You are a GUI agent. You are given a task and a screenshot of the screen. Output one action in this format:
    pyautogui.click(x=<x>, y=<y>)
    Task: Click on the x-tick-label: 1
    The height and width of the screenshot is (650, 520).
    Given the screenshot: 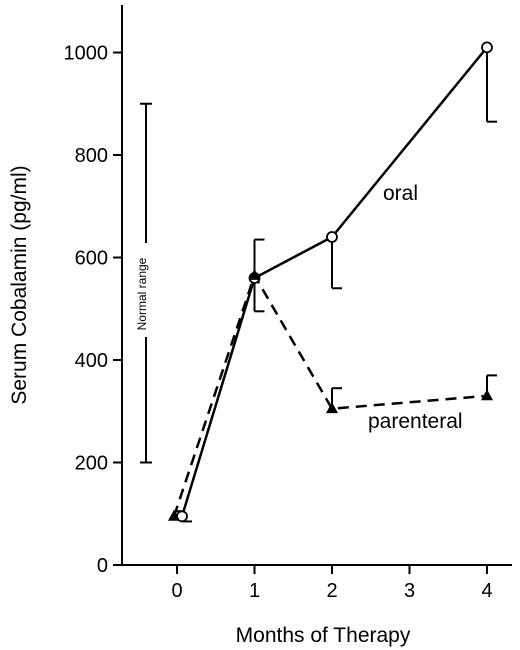 What is the action you would take?
    pyautogui.click(x=254, y=591)
    